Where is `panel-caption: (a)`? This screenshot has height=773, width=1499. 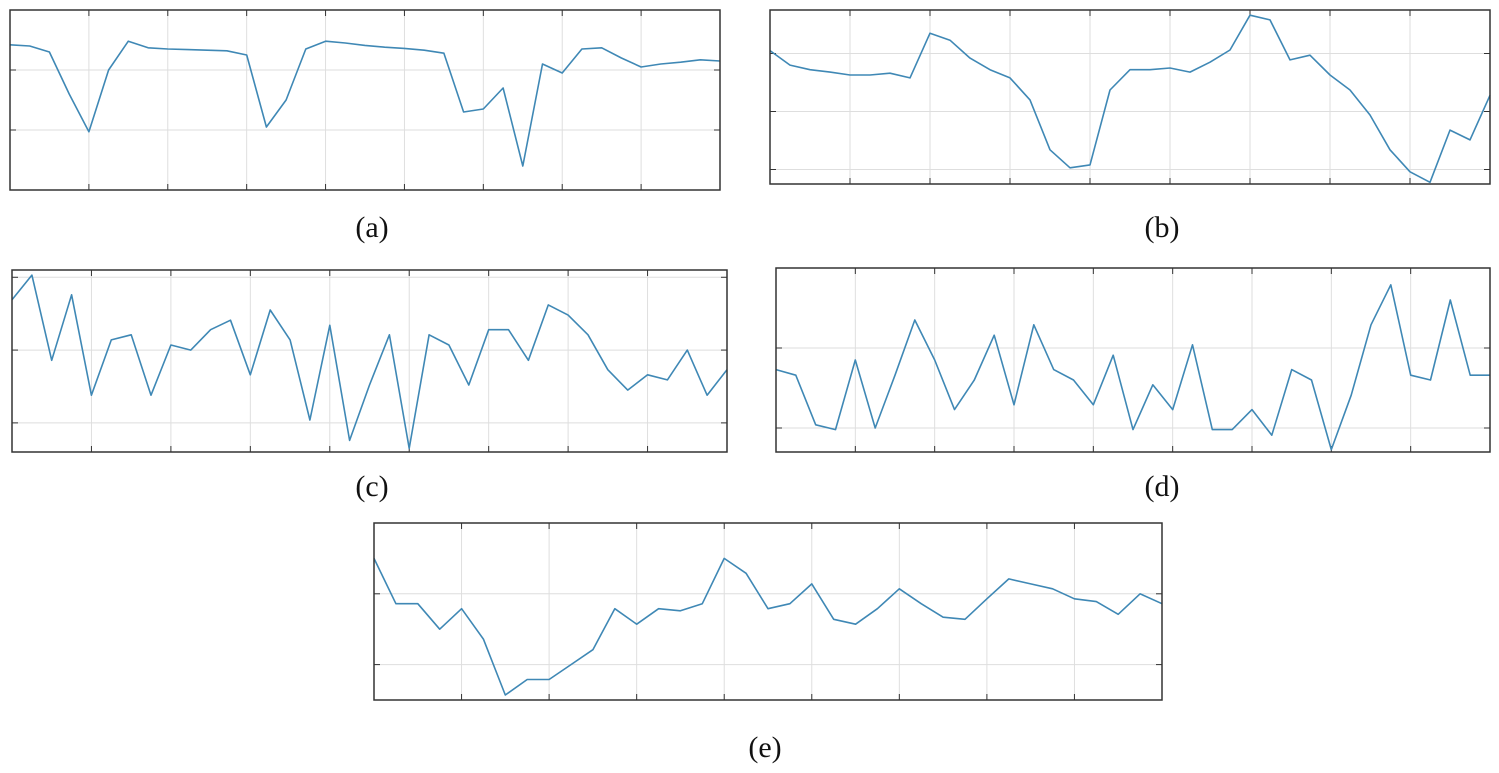
panel-caption: (a) is located at coordinates (371, 227).